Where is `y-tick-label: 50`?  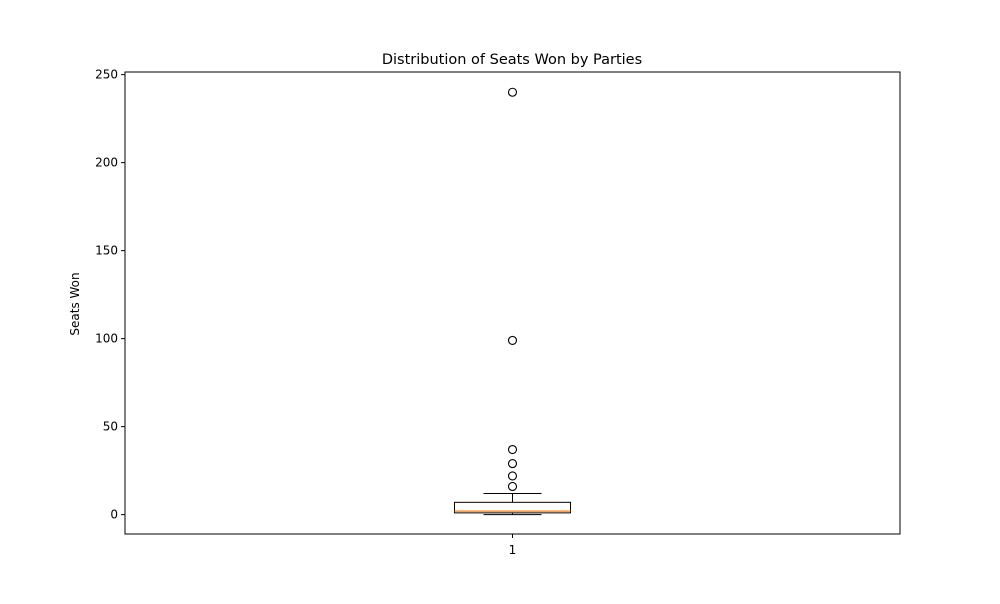 y-tick-label: 50 is located at coordinates (110, 427).